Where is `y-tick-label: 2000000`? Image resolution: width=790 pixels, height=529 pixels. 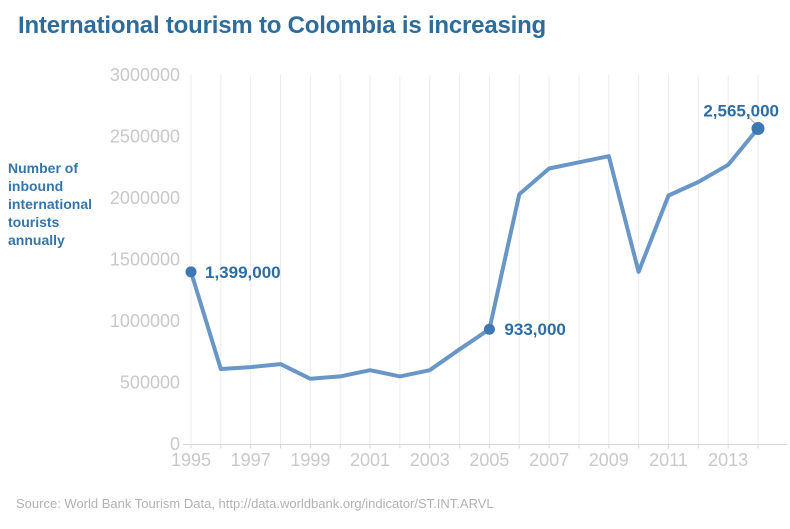 y-tick-label: 2000000 is located at coordinates (145, 198).